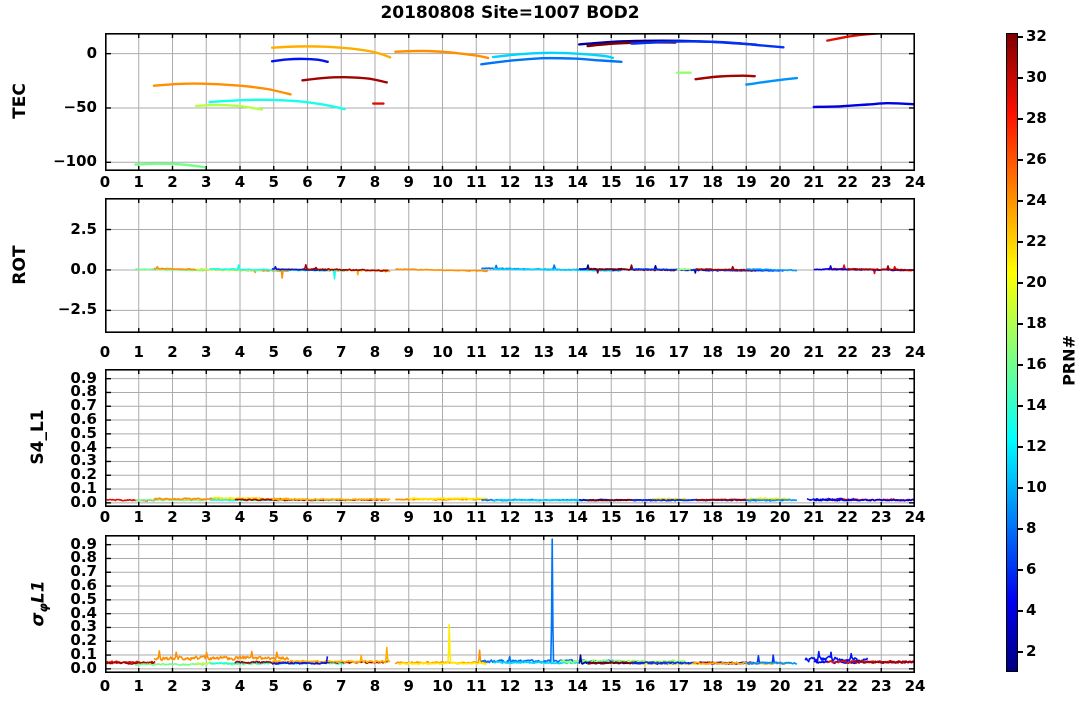 This screenshot has width=1085, height=709. I want to click on y-tick-label: 0.8, so click(83, 391).